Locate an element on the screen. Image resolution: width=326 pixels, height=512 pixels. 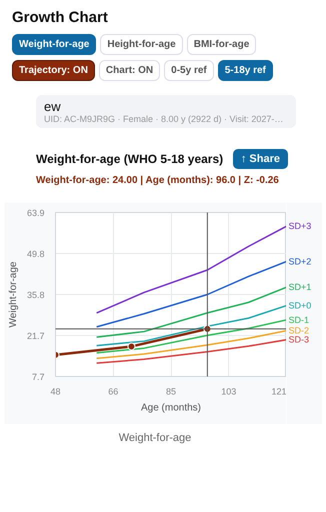
series-label: SD+0 is located at coordinates (300, 305).